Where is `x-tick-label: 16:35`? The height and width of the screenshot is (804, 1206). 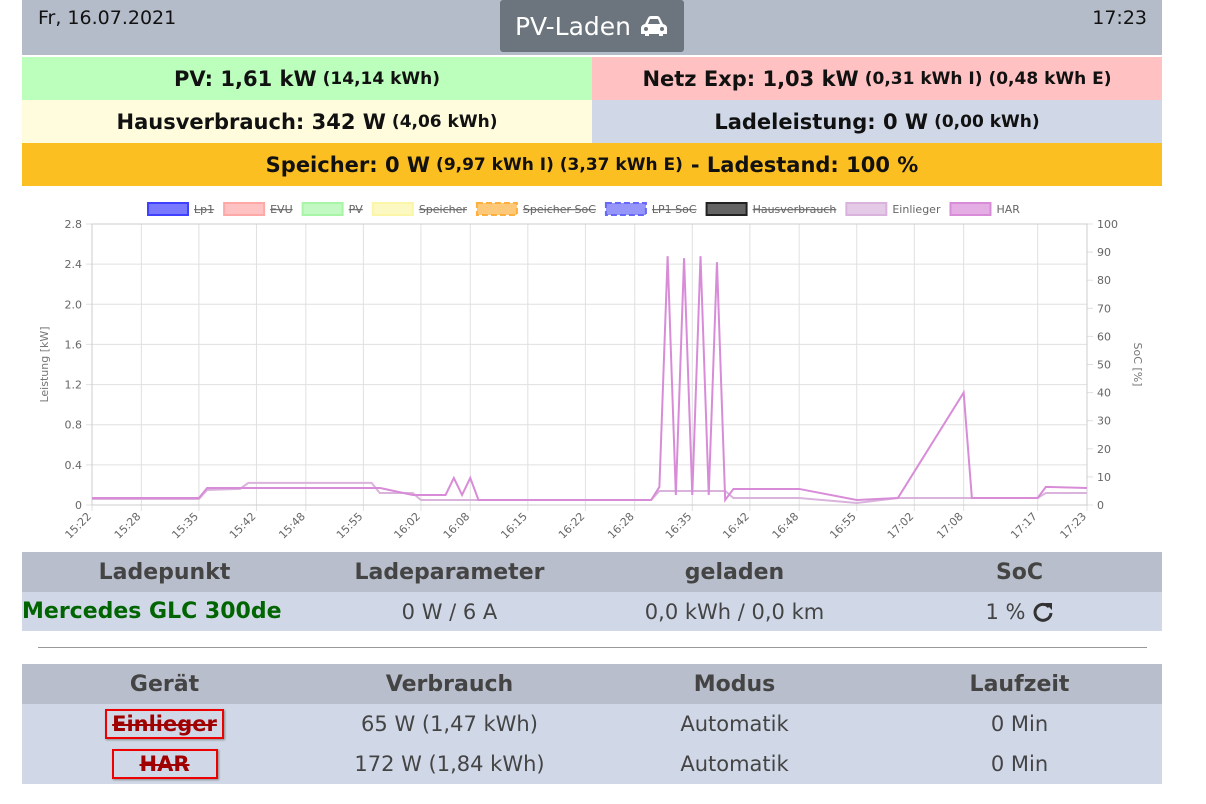 x-tick-label: 16:35 is located at coordinates (679, 526).